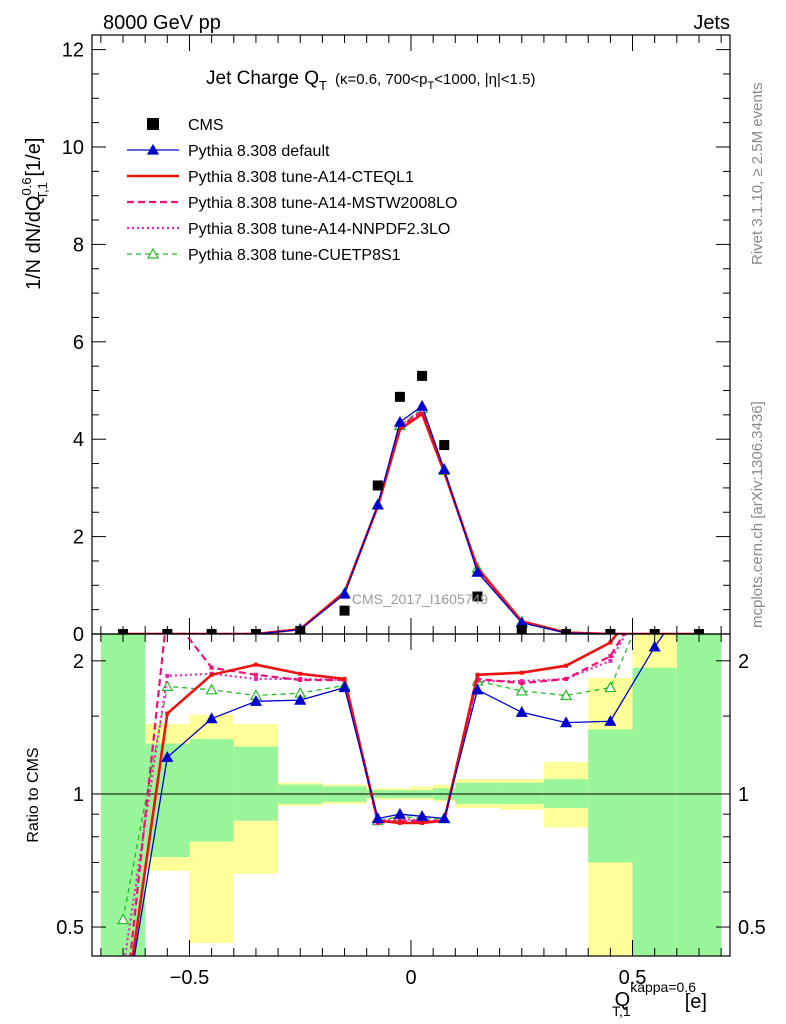 The height and width of the screenshot is (1024, 786). I want to click on ratio-ytick-label-right-0: 0.5, so click(752, 928).